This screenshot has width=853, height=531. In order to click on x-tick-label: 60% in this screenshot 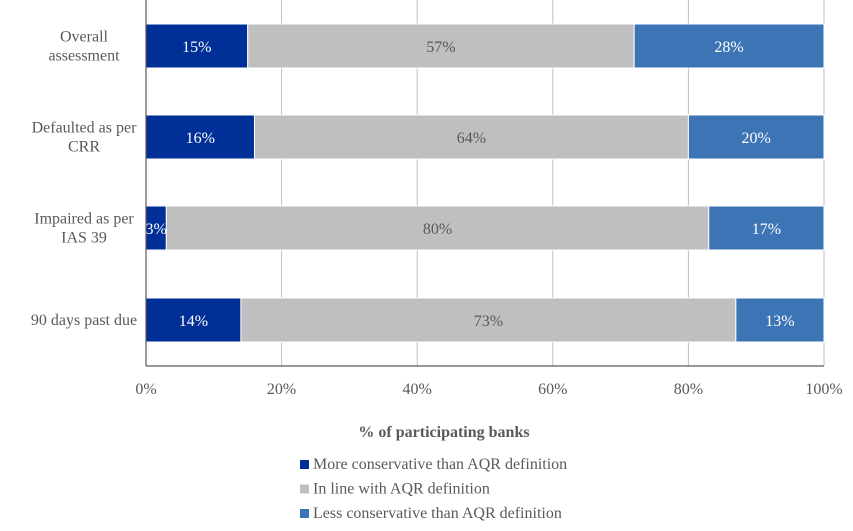, I will do `click(552, 389)`.